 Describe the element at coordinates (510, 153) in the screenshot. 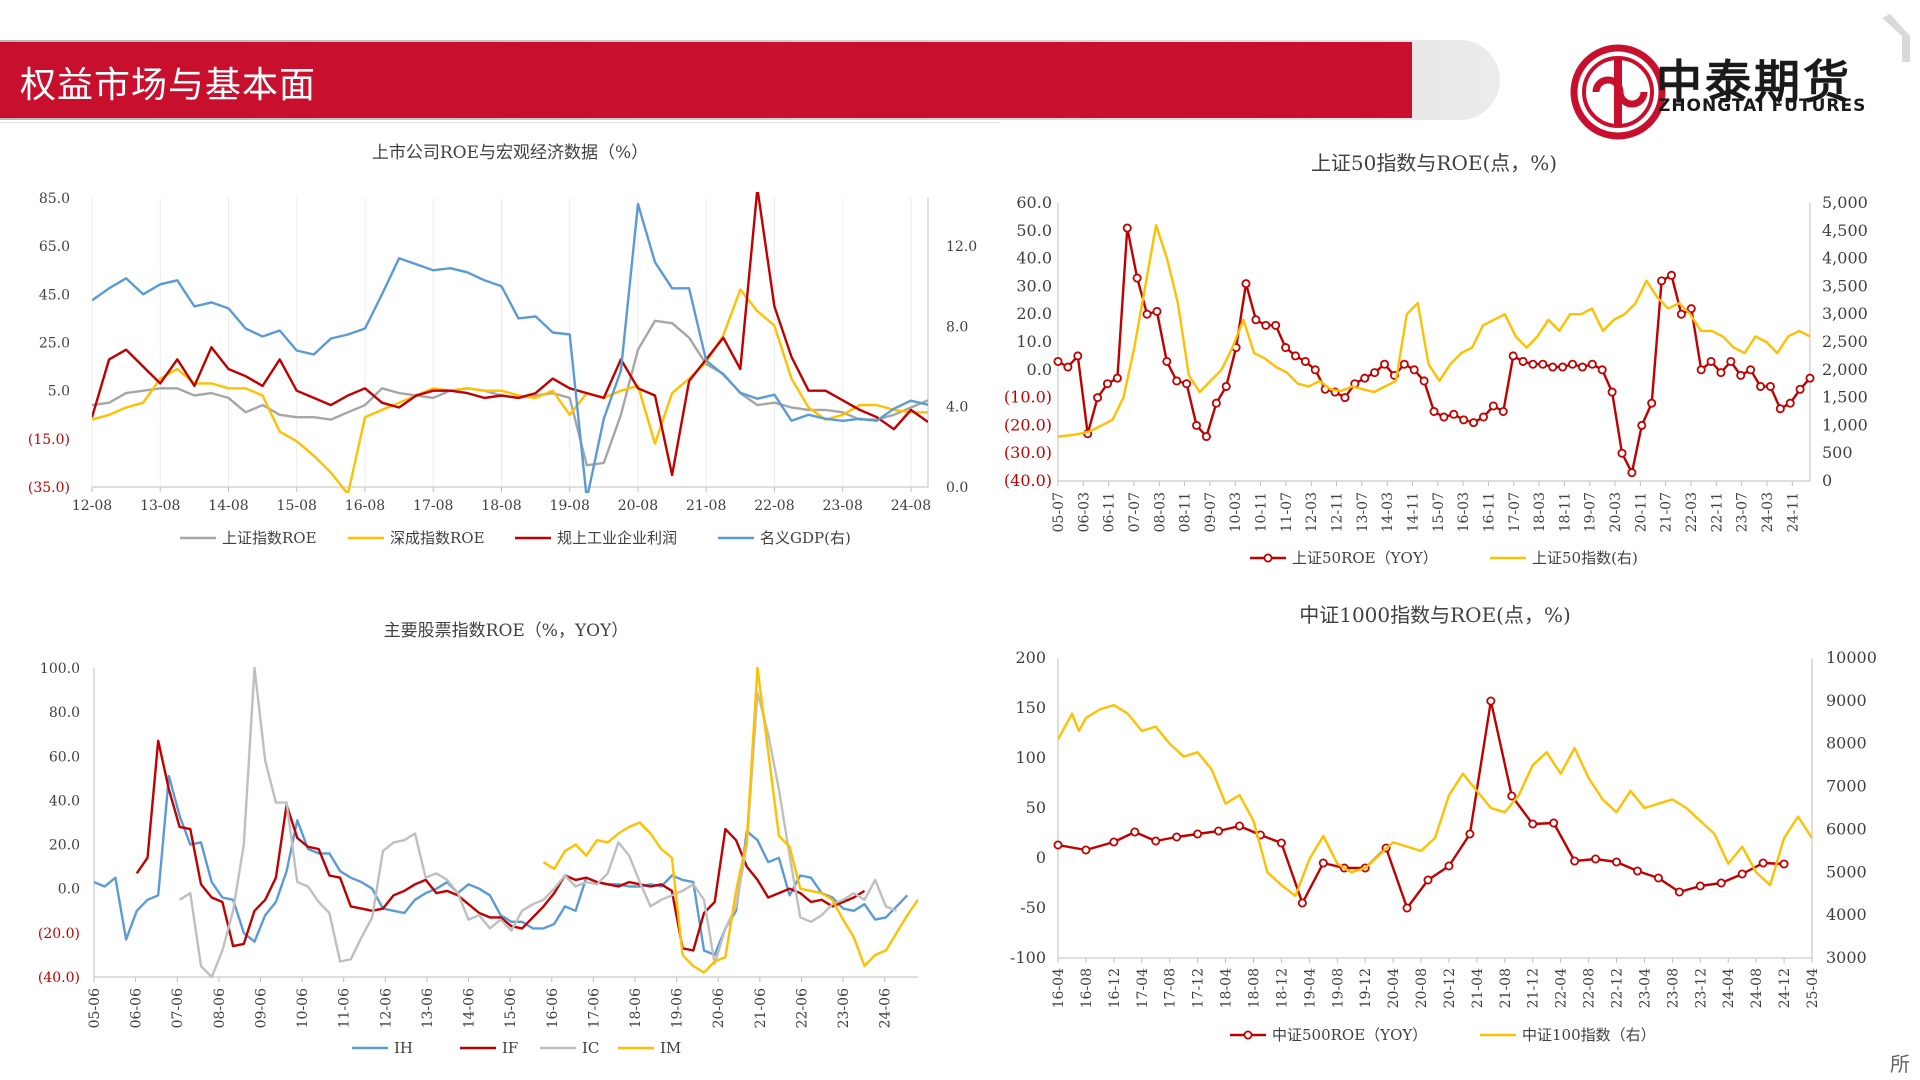

I see `chart-title: 上市公司ROE与宏观经济数据（%）` at that location.